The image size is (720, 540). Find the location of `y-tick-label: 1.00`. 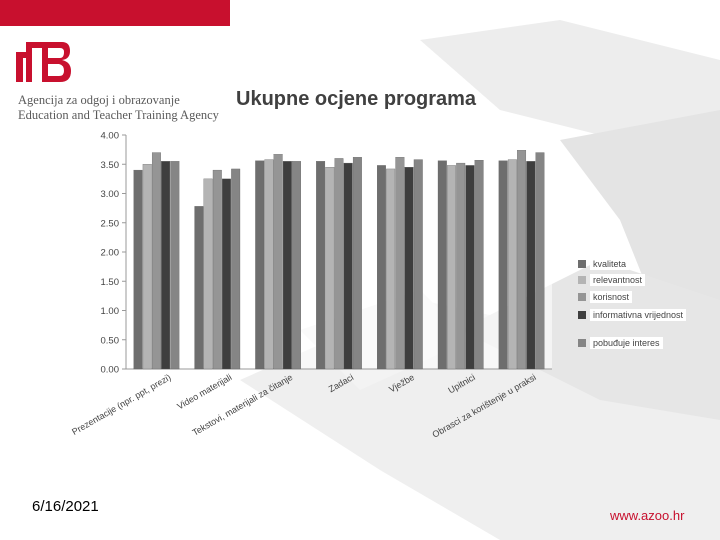

y-tick-label: 1.00 is located at coordinates (110, 311).